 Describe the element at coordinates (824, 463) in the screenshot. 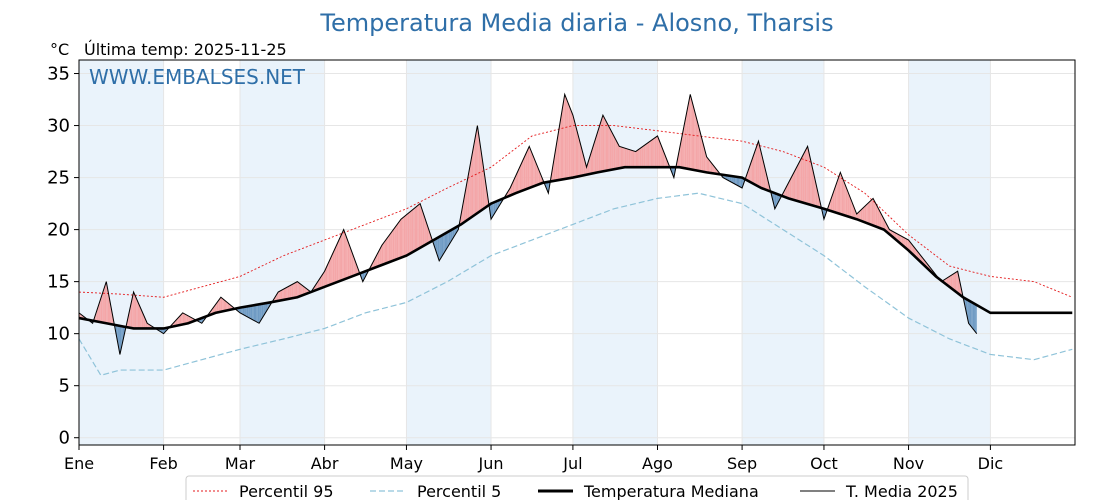

I see `x-tick-label-oct: Oct` at that location.